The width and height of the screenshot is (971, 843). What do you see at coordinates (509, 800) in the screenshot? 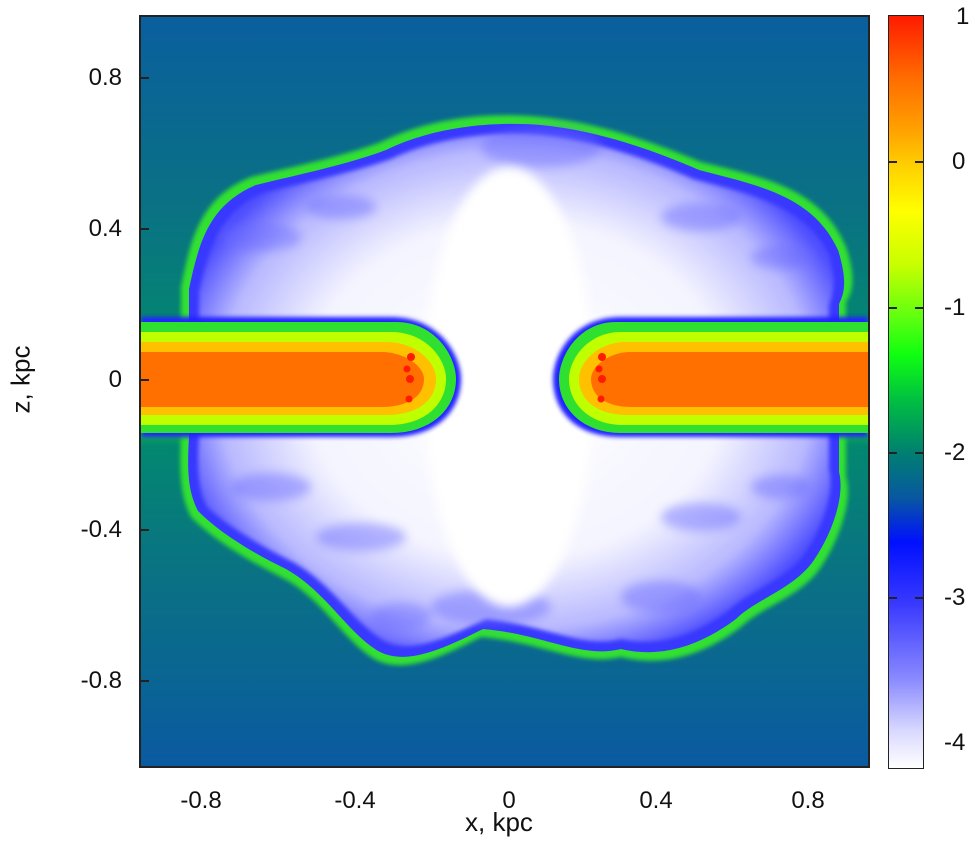
I see `x-tick-label: 0` at bounding box center [509, 800].